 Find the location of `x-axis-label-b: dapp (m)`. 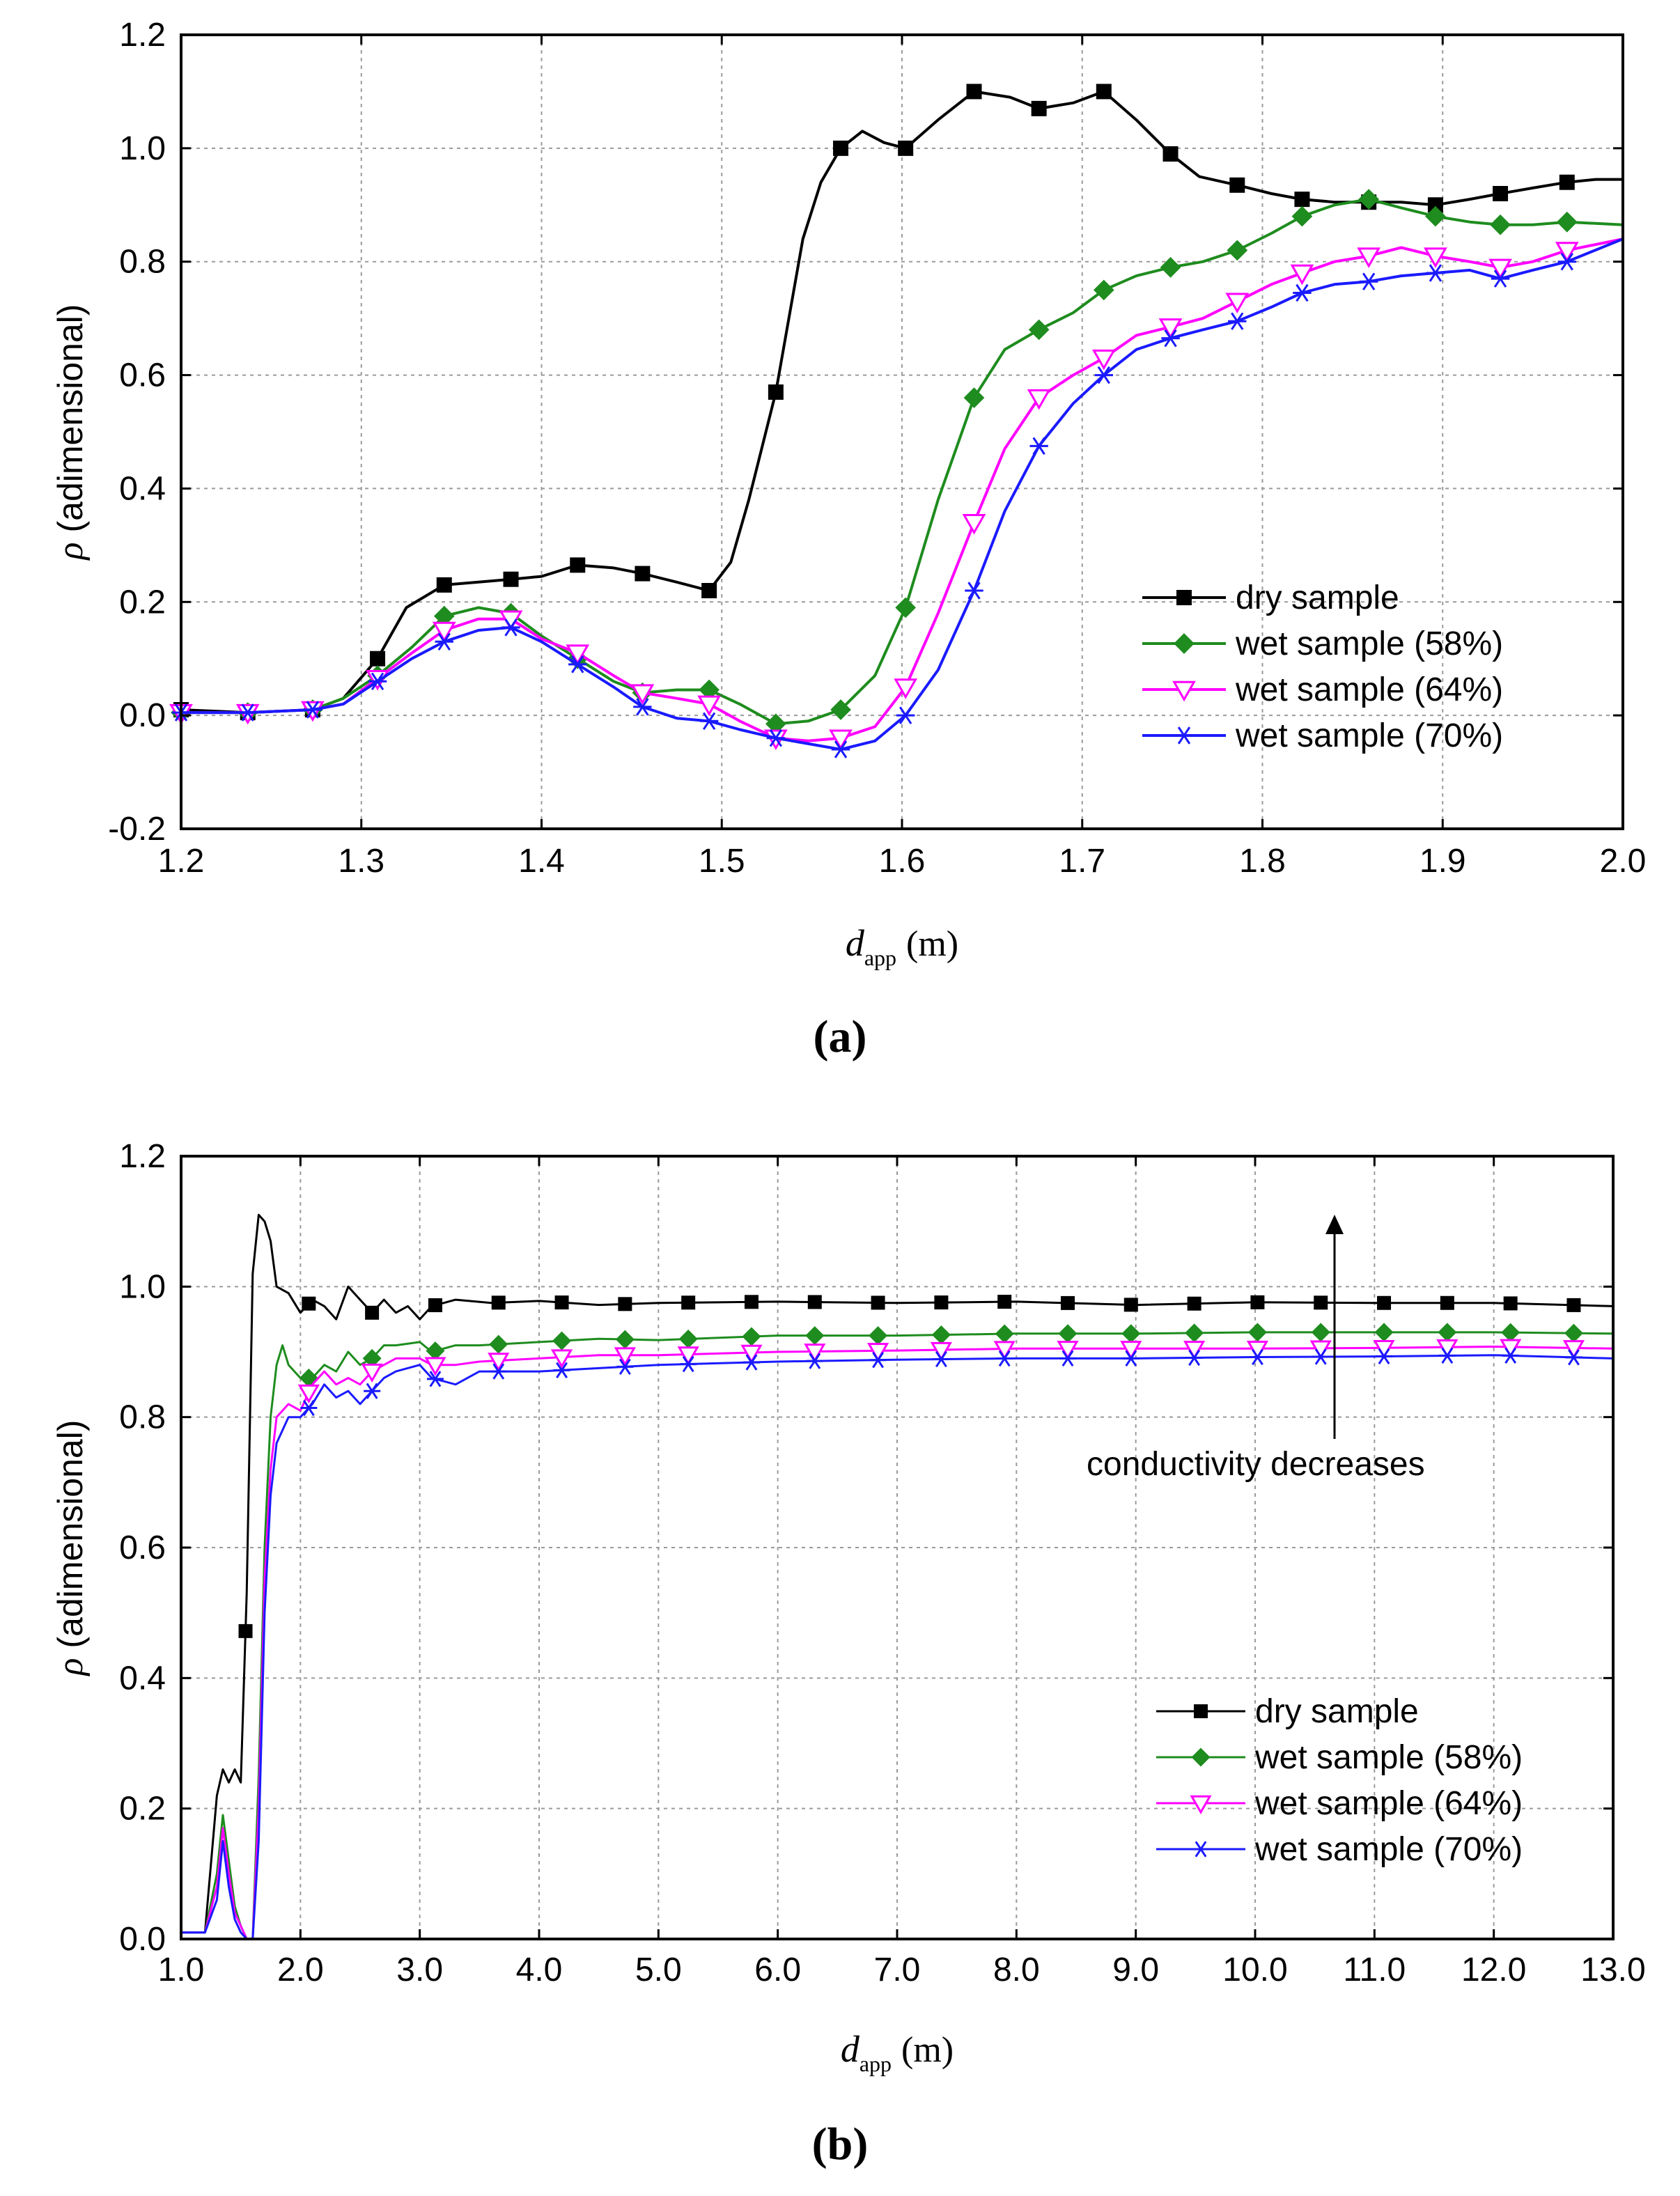

x-axis-label-b: dapp (m) is located at coordinates (897, 2052).